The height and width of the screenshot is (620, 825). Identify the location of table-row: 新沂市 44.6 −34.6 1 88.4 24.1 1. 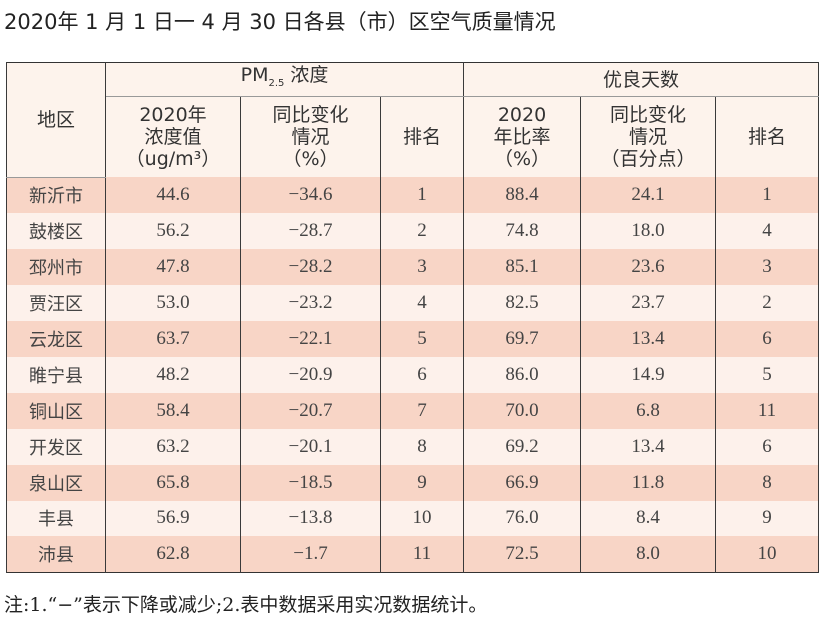
(413, 195).